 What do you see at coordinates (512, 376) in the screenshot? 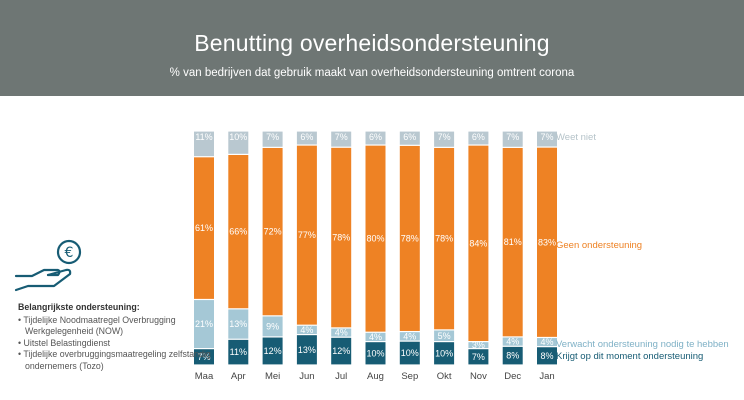
I see `x-tick-label: Dec` at bounding box center [512, 376].